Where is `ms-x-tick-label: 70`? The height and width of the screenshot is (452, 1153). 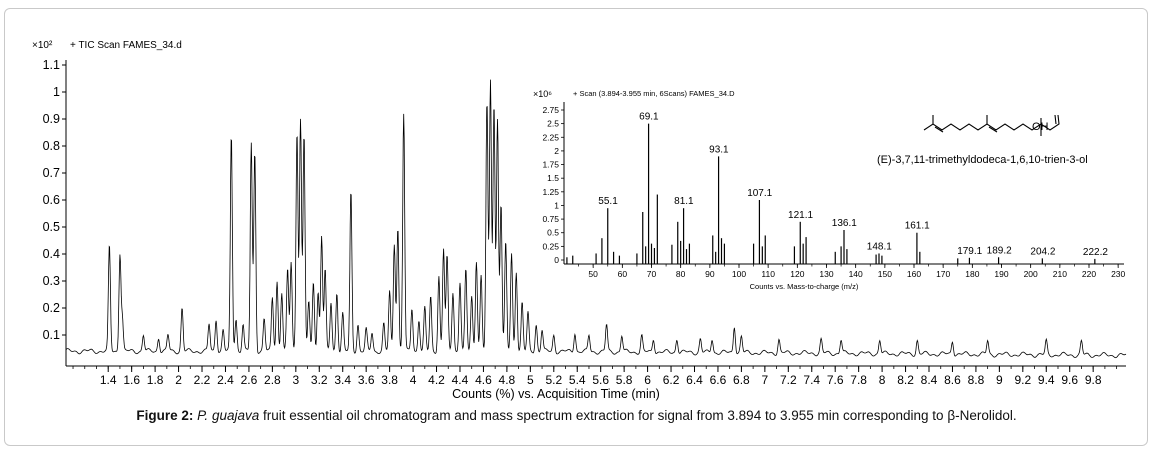
ms-x-tick-label: 70 is located at coordinates (652, 274).